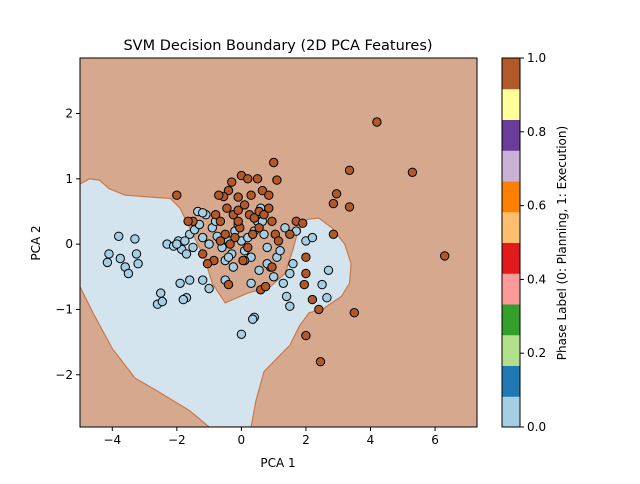  Describe the element at coordinates (36, 242) in the screenshot. I see `y-axis-label: PCA 2` at that location.